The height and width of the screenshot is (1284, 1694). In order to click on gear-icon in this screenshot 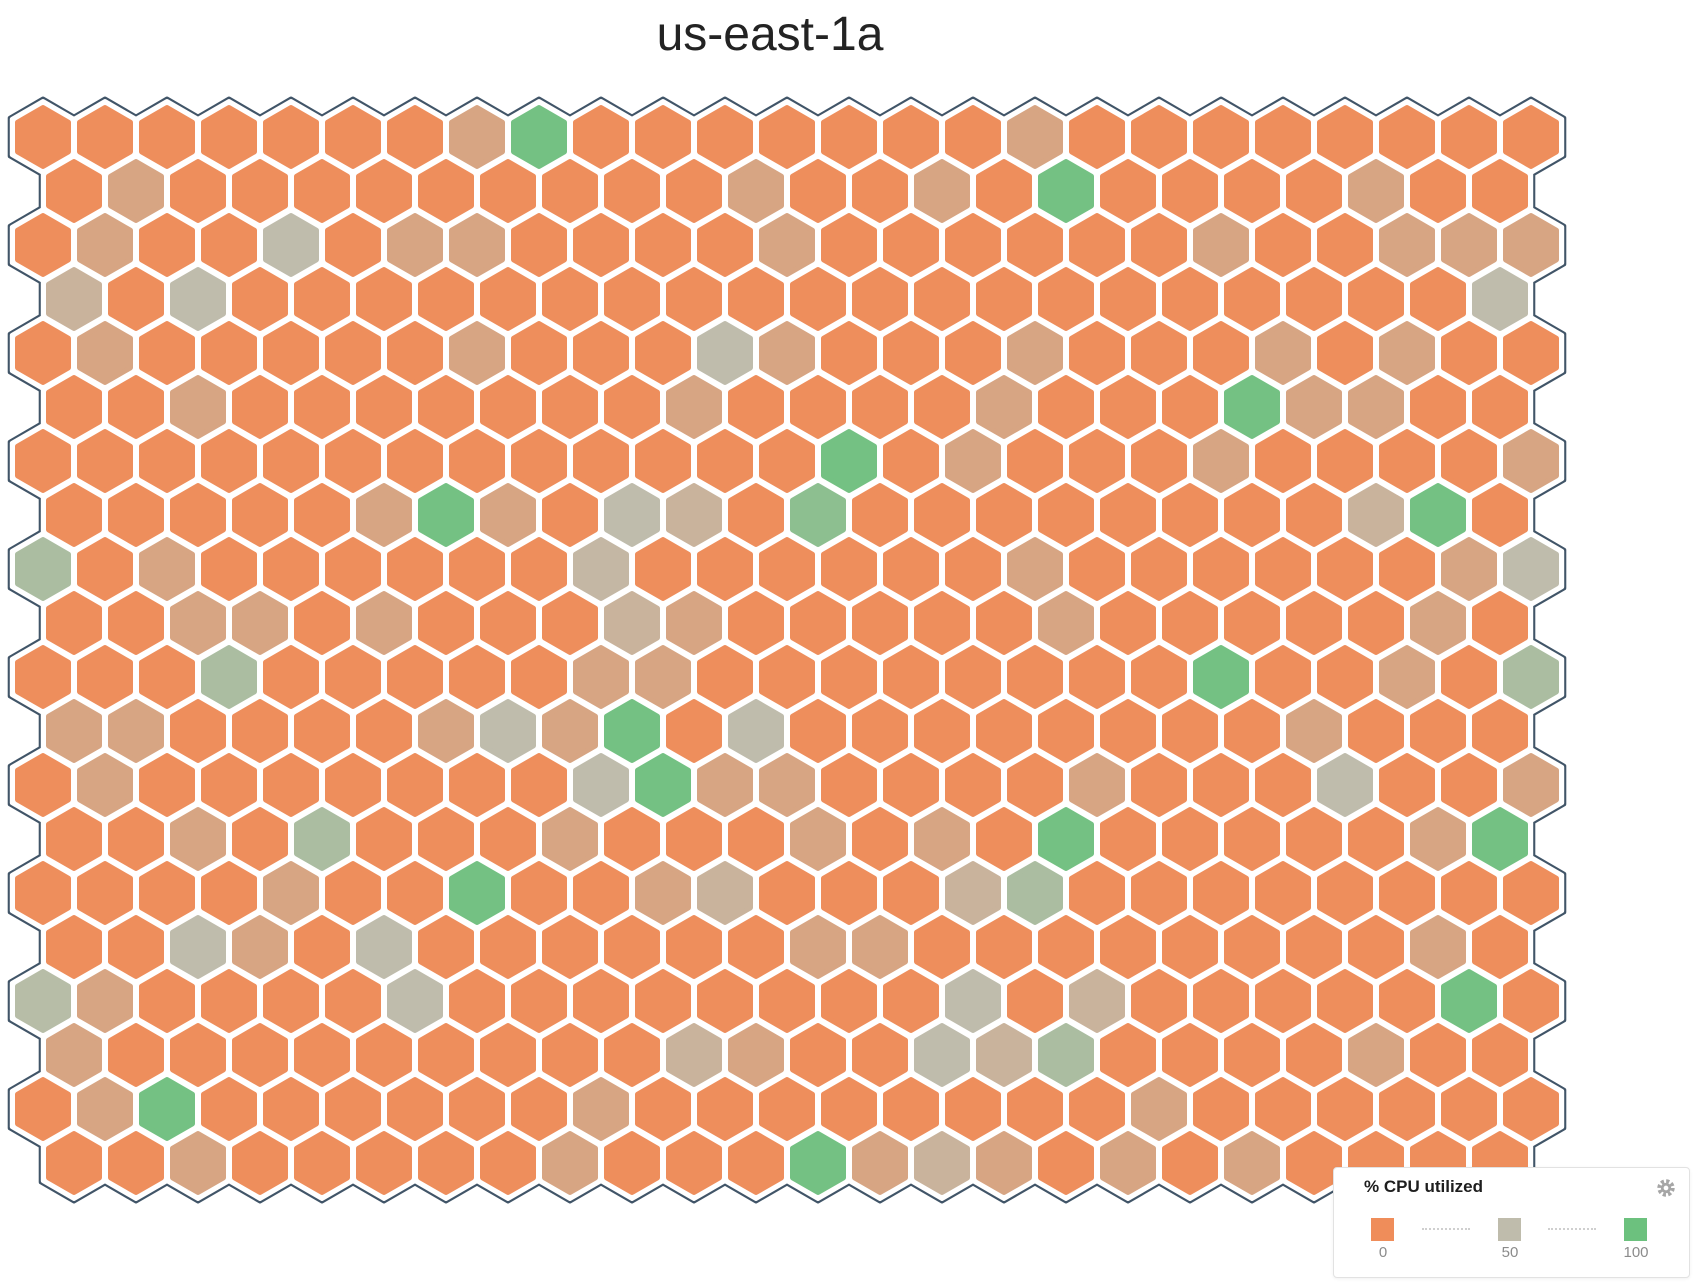, I will do `click(1666, 1188)`.